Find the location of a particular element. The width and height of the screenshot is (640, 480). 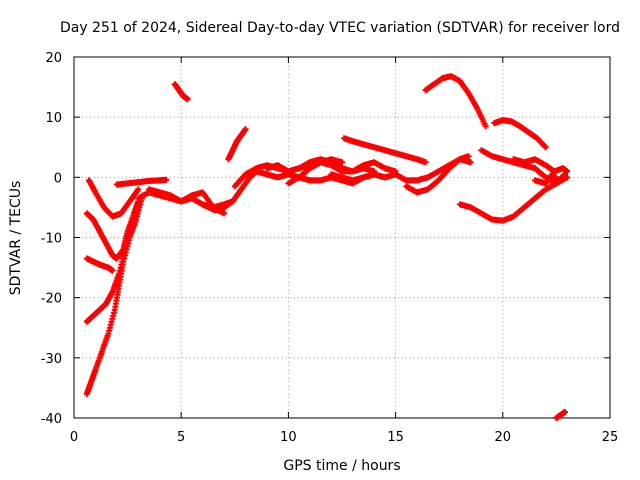

series-arc-i is located at coordinates (181, 92).